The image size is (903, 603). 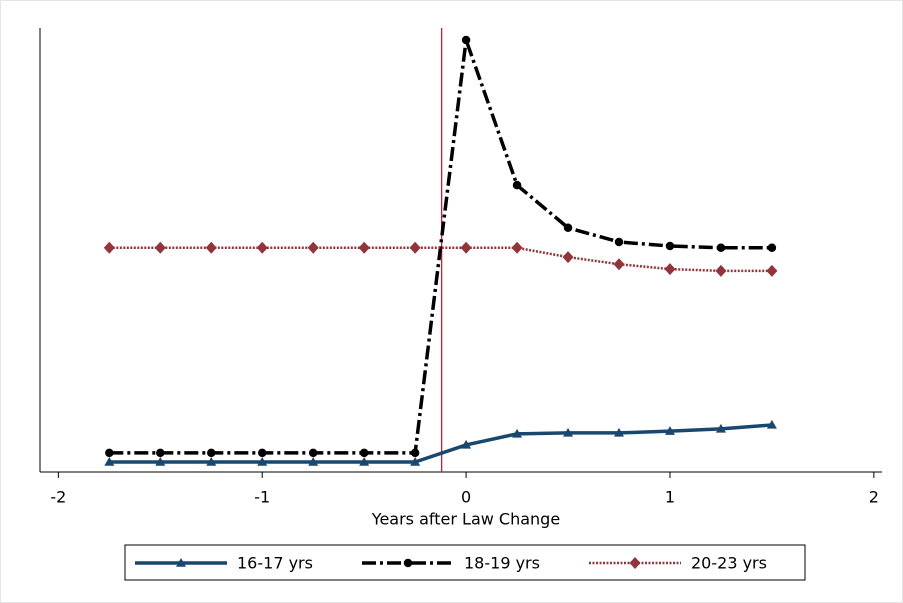 I want to click on legend-label: 20-23 yrs, so click(x=729, y=563).